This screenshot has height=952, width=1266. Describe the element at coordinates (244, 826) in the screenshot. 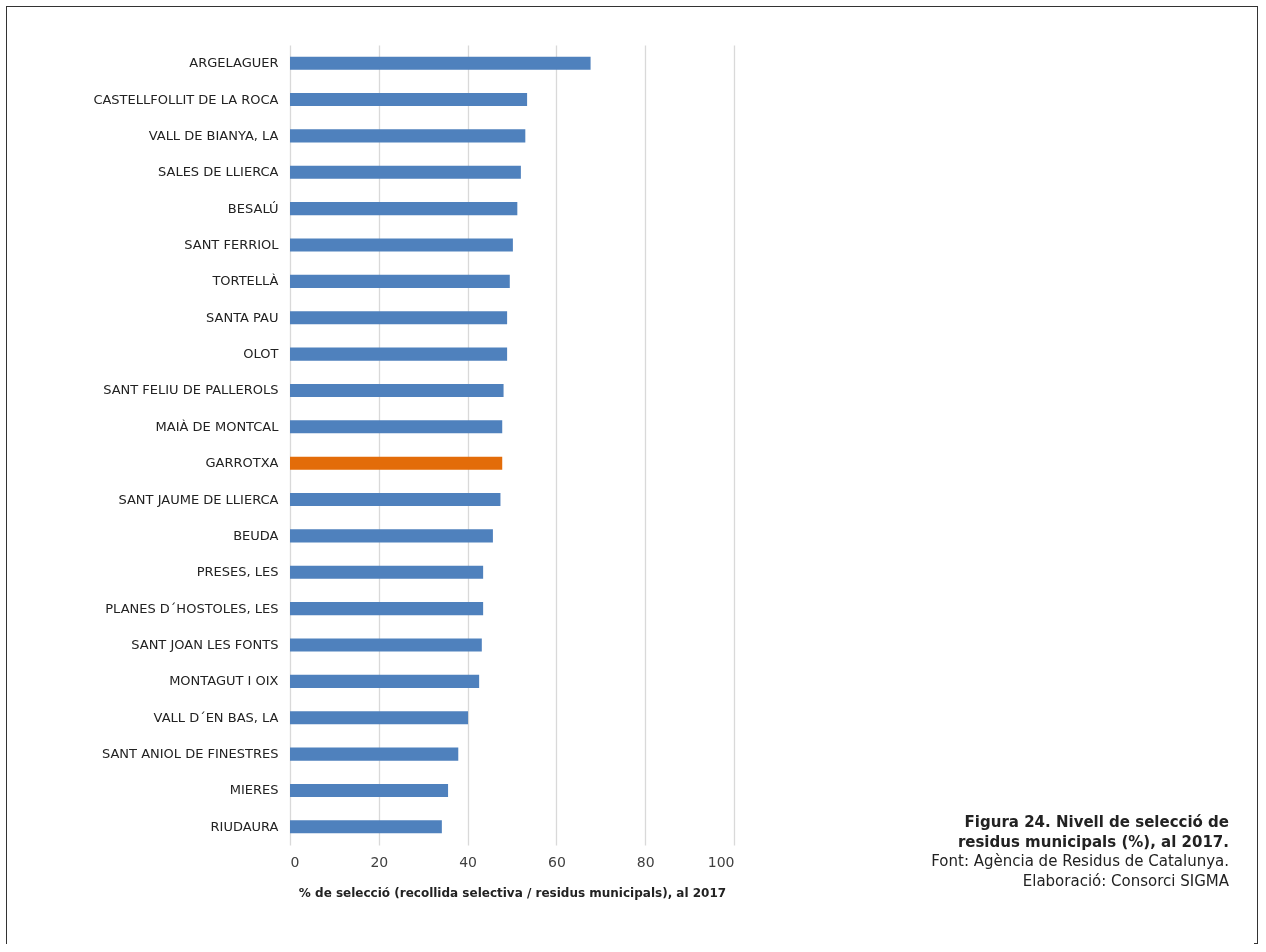

I see `y-tick-label: RIUDAURA` at that location.